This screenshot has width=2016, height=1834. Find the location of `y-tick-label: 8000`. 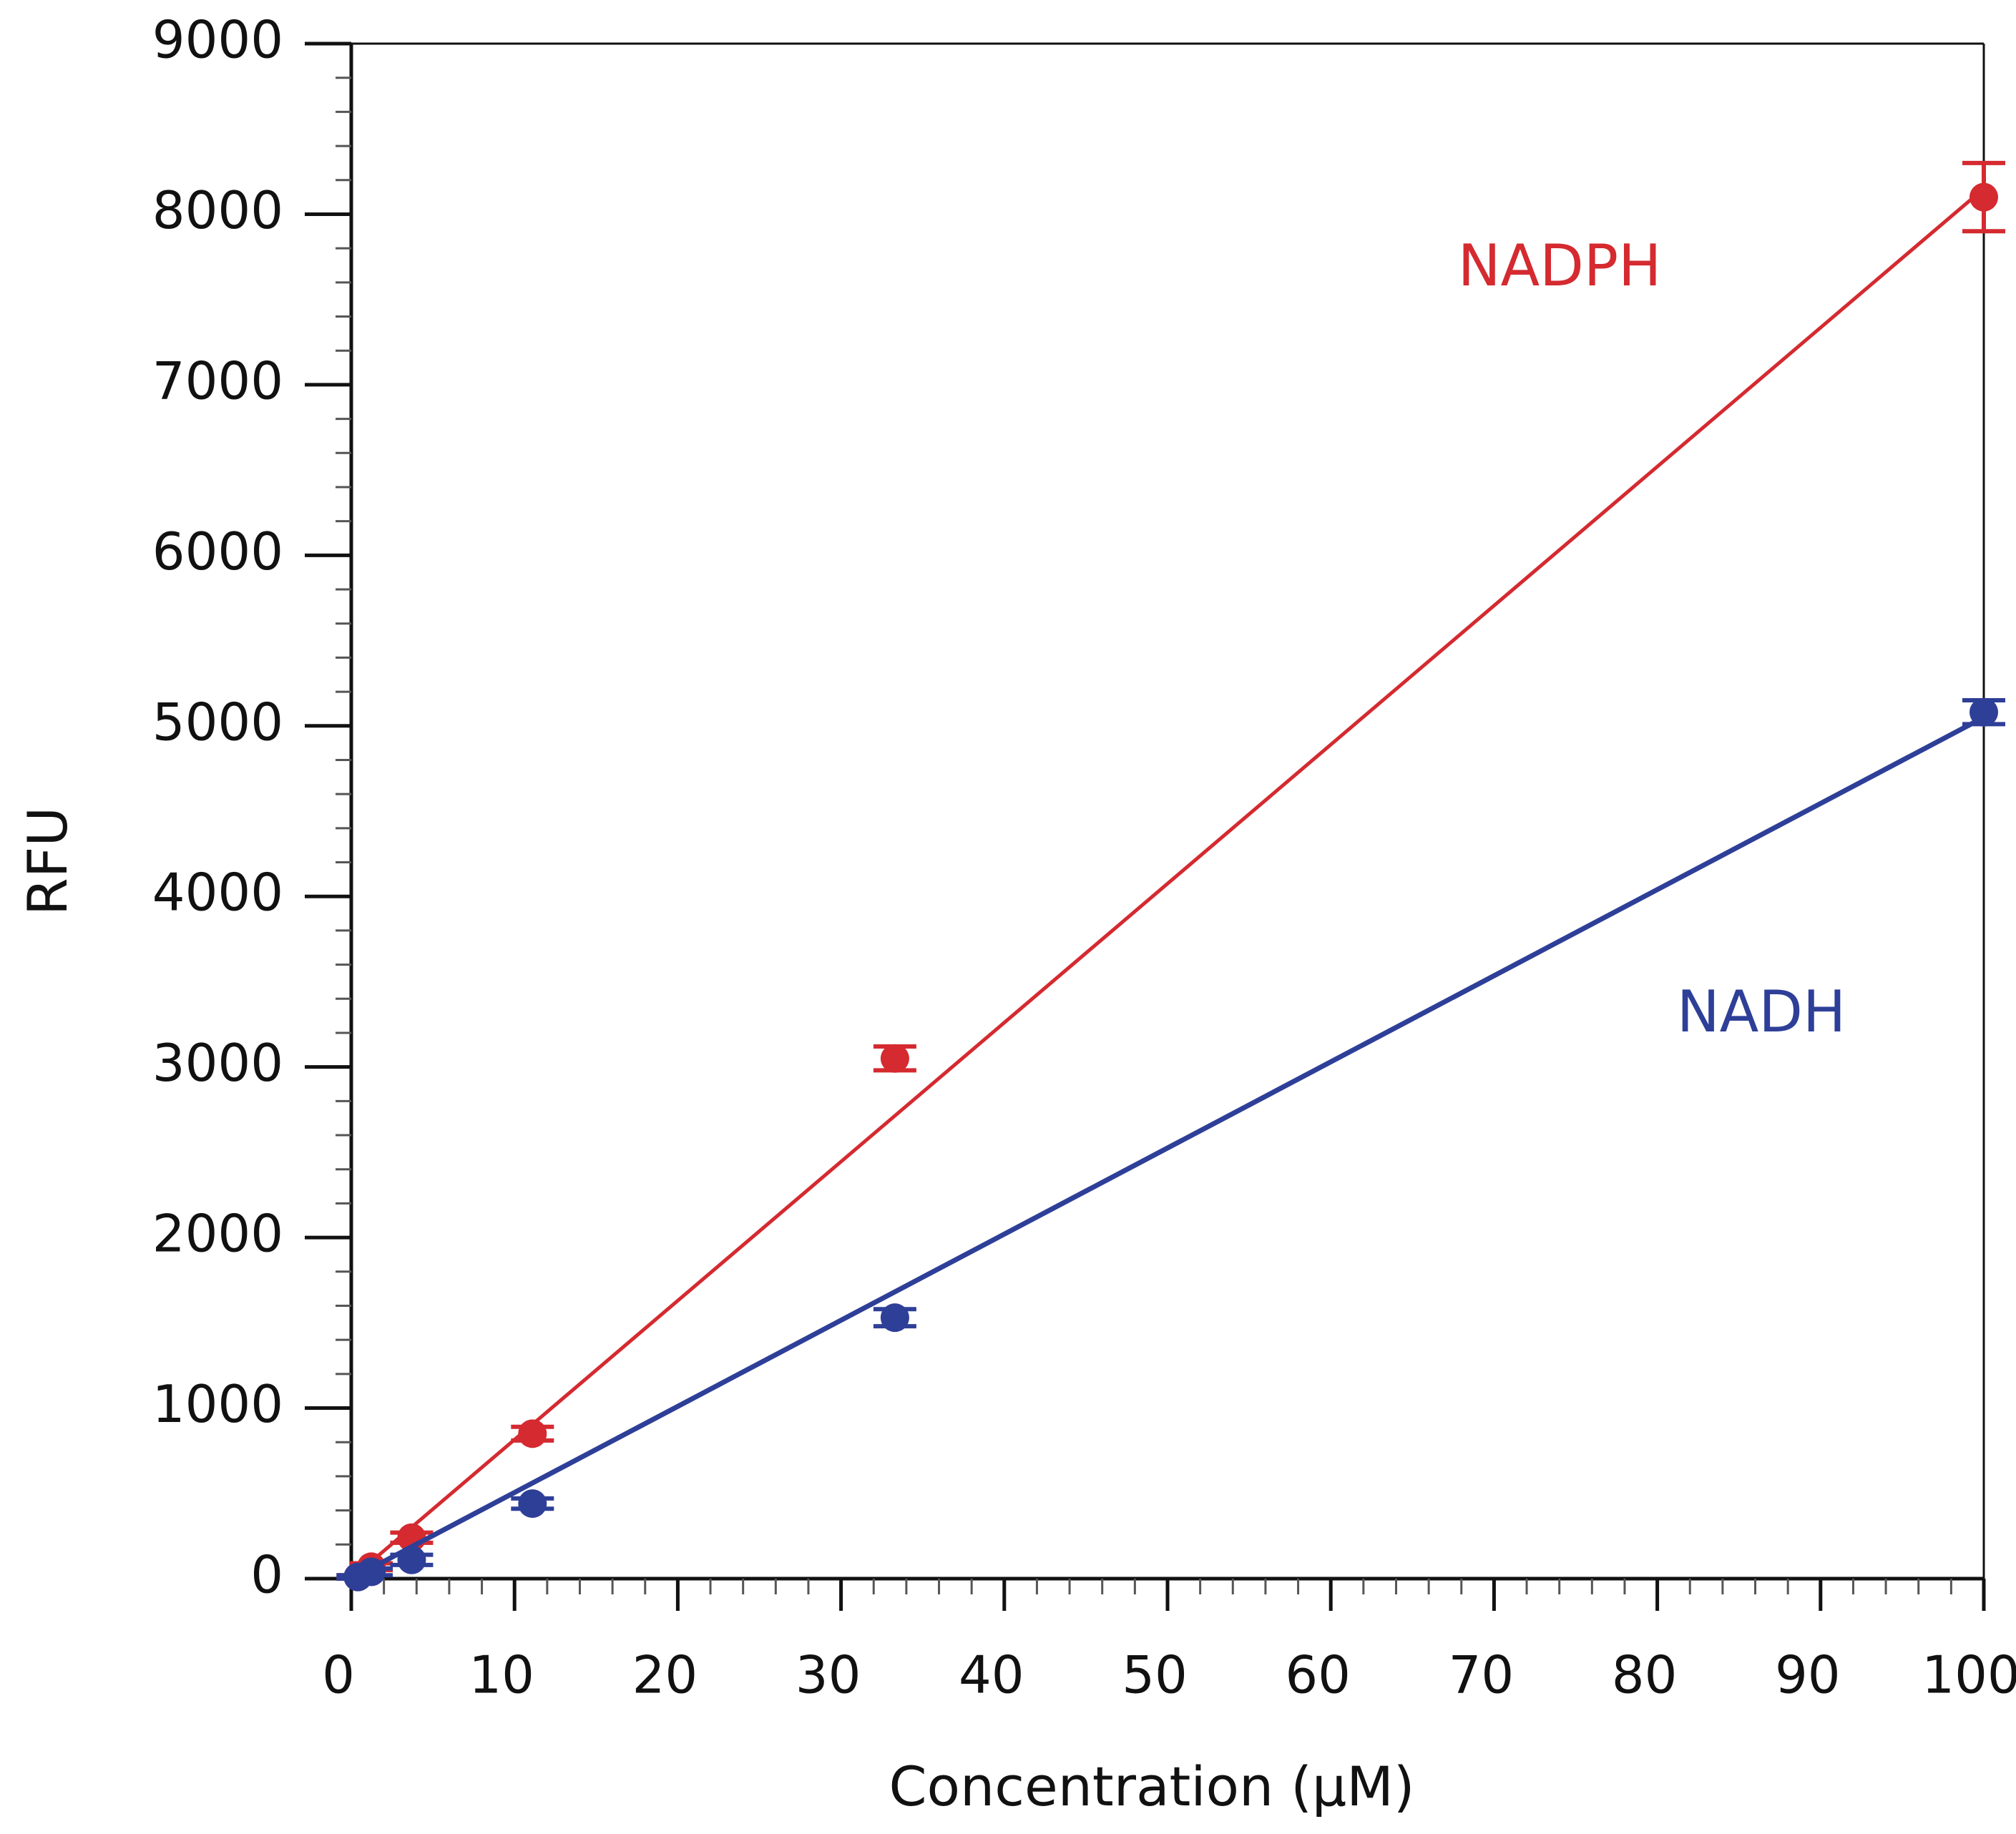

y-tick-label: 8000 is located at coordinates (217, 210).